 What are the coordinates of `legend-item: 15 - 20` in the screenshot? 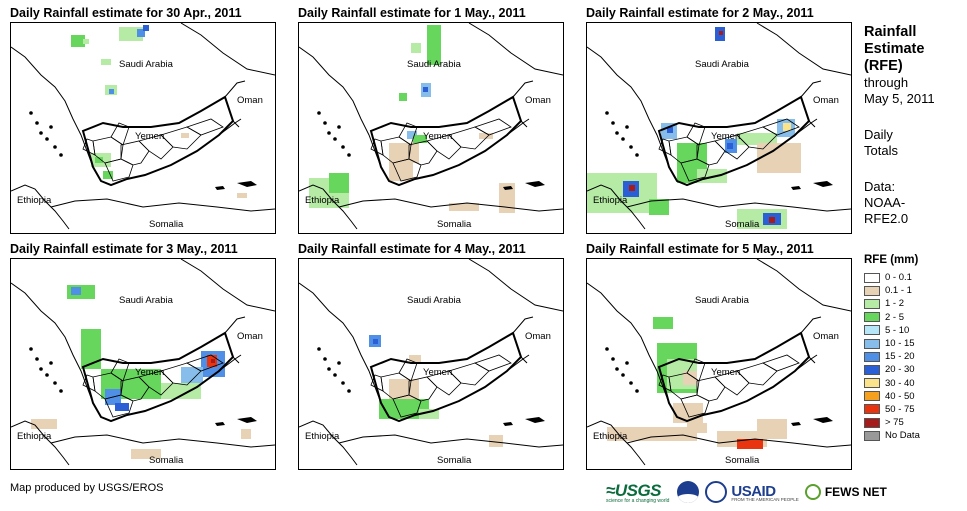 It's located at (892, 356).